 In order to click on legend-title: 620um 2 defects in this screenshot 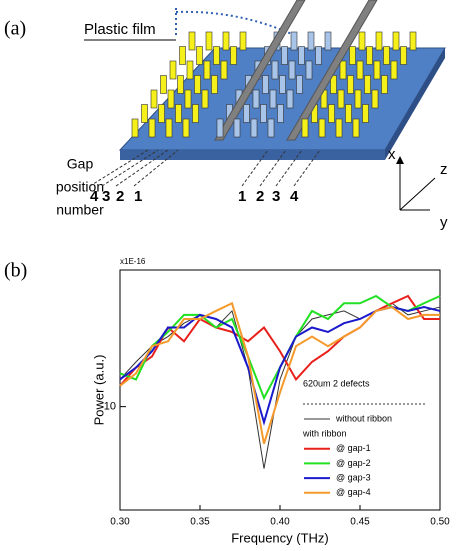, I will do `click(336, 383)`.